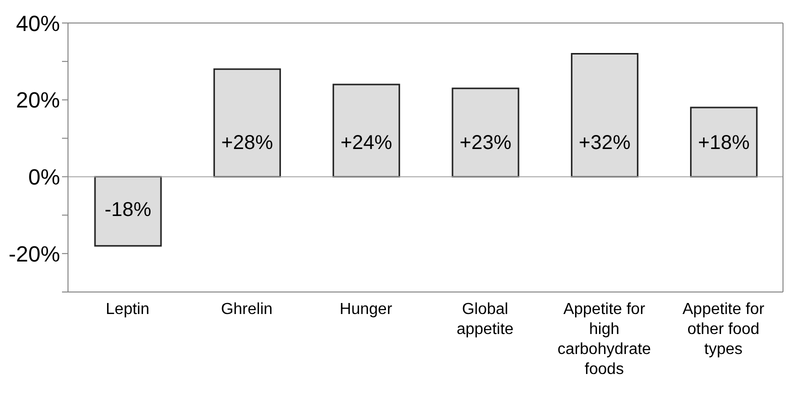  Describe the element at coordinates (246, 309) in the screenshot. I see `x-tick-label: Ghrelin` at that location.